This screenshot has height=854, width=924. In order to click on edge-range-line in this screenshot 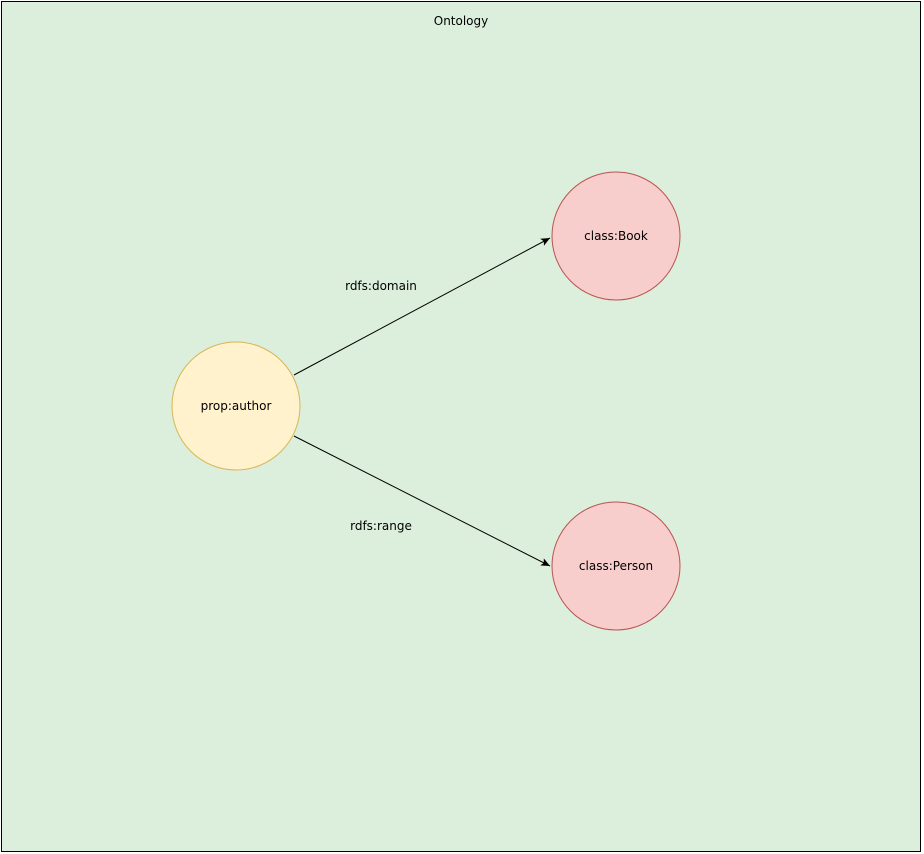, I will do `click(422, 501)`.